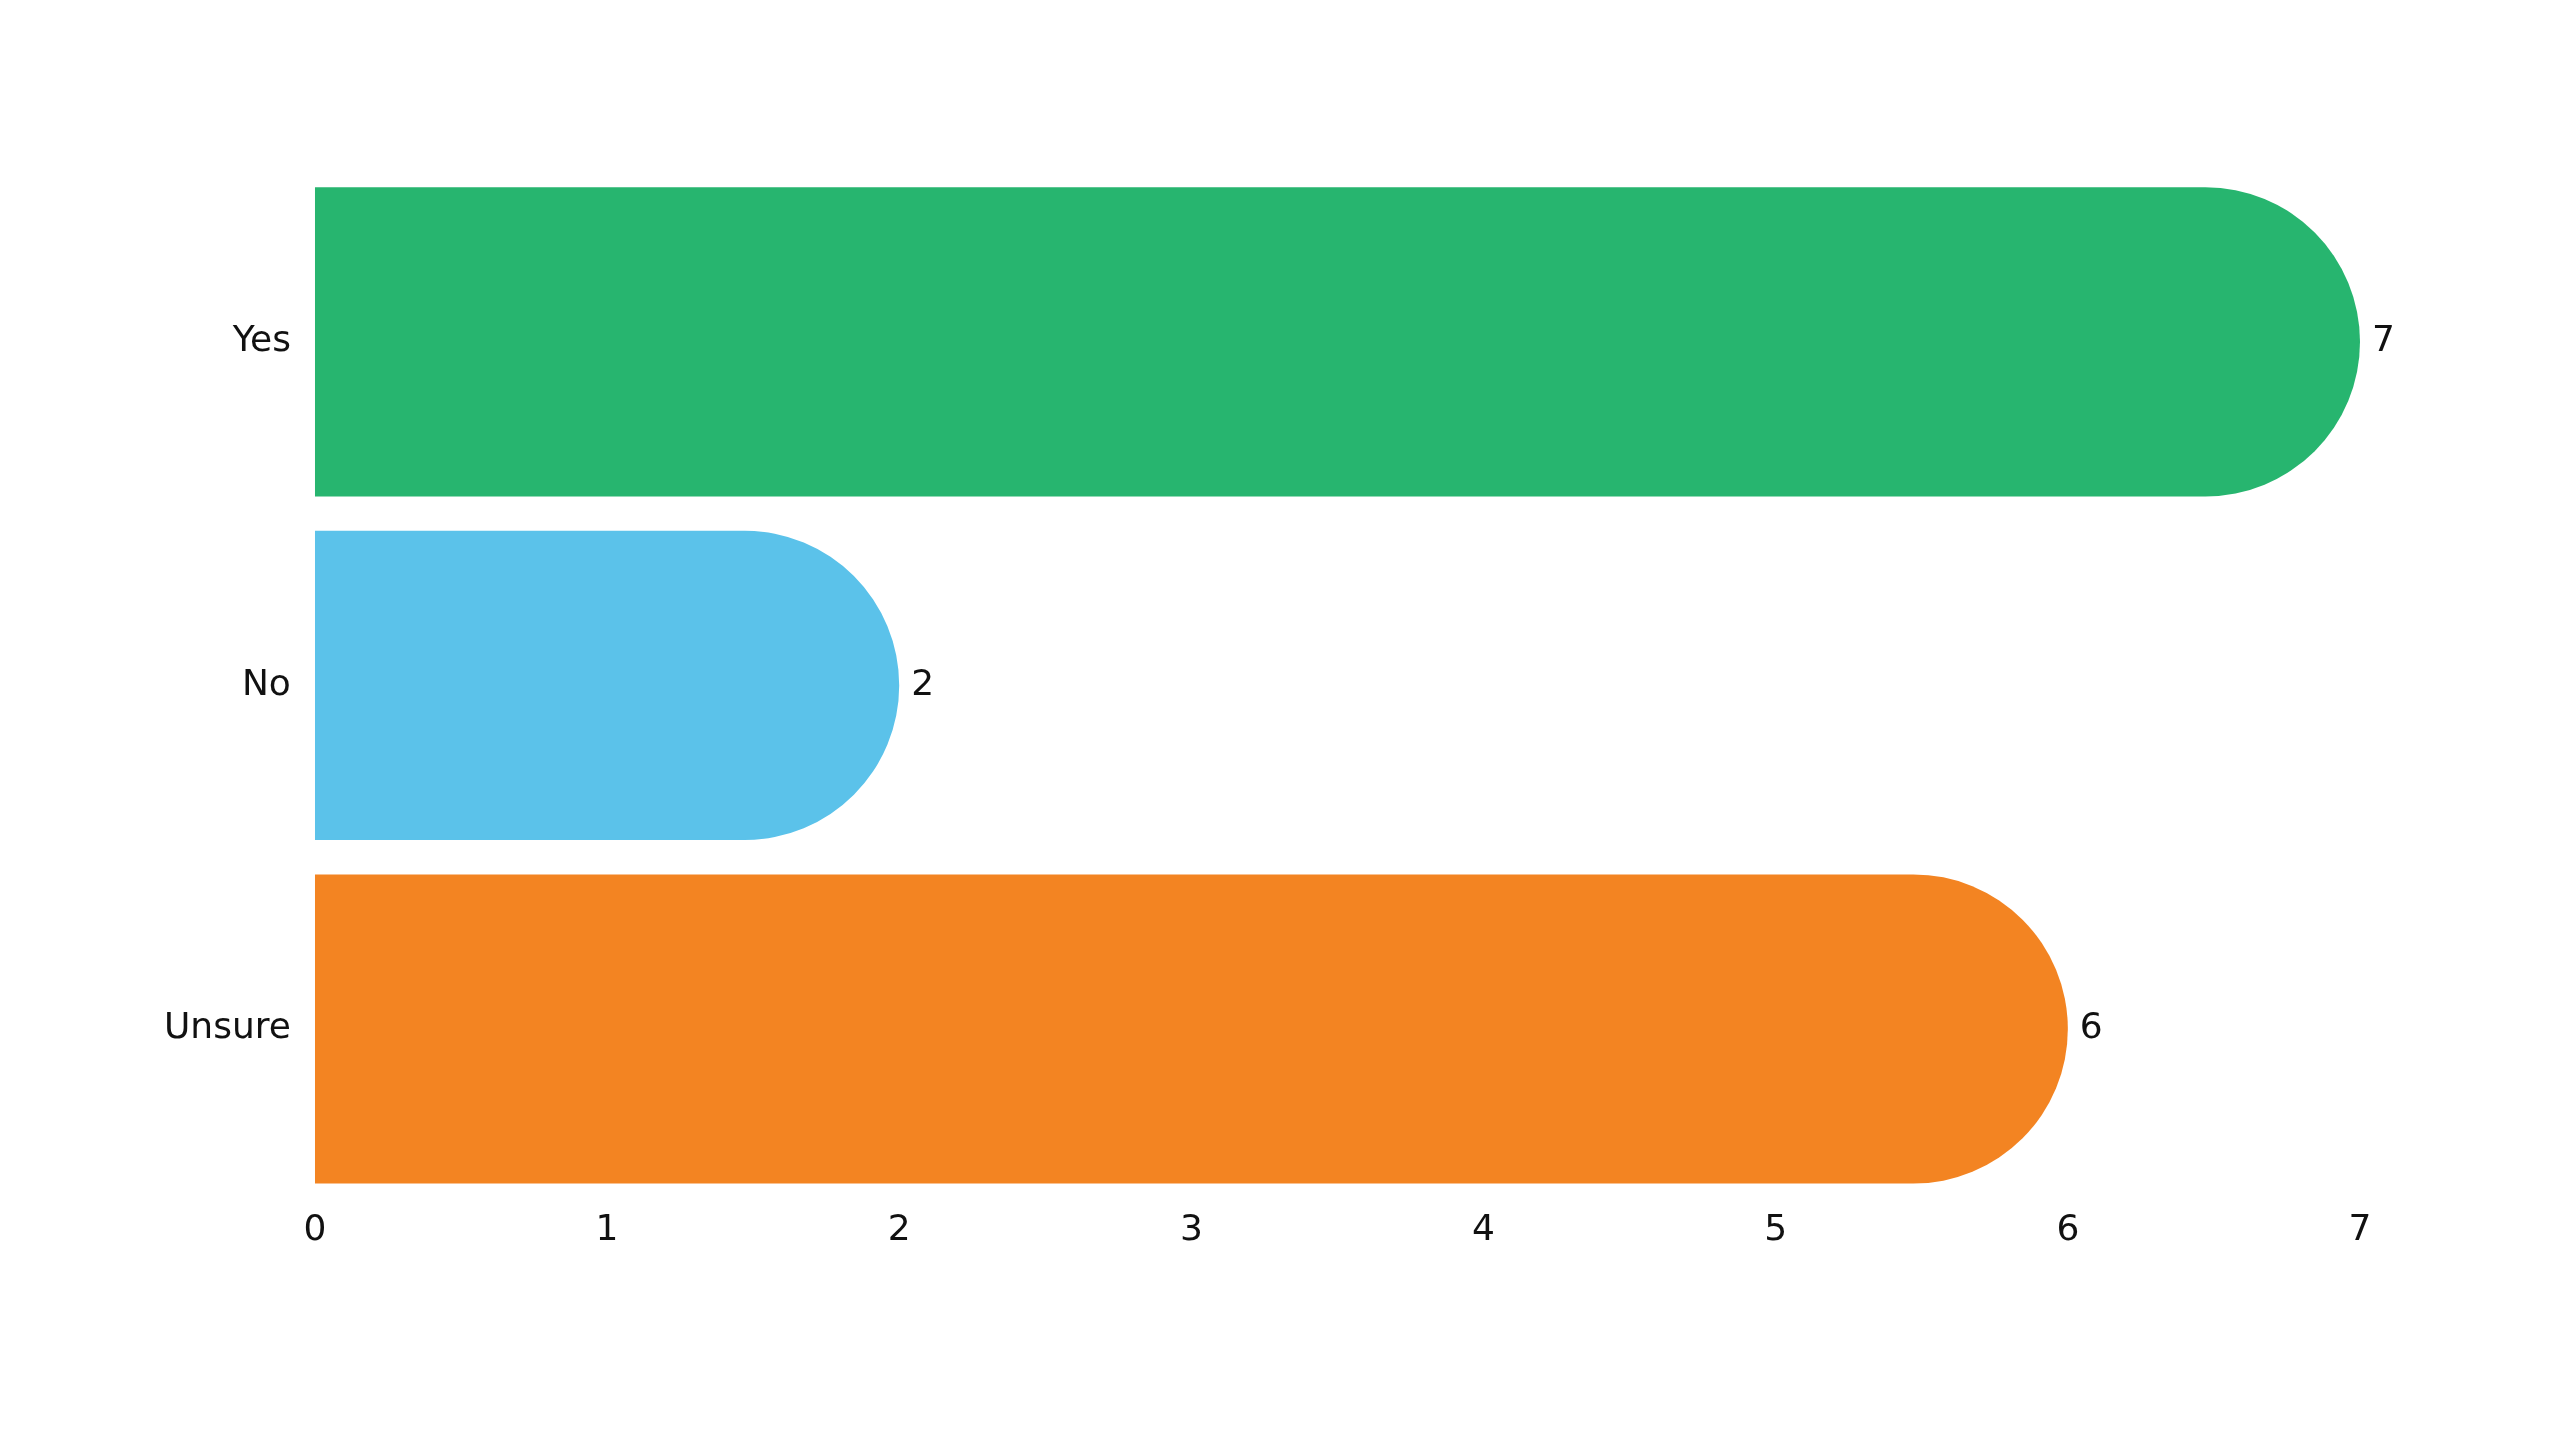 This screenshot has width=2560, height=1440. Describe the element at coordinates (2360, 1227) in the screenshot. I see `x-tick-label: 7` at that location.